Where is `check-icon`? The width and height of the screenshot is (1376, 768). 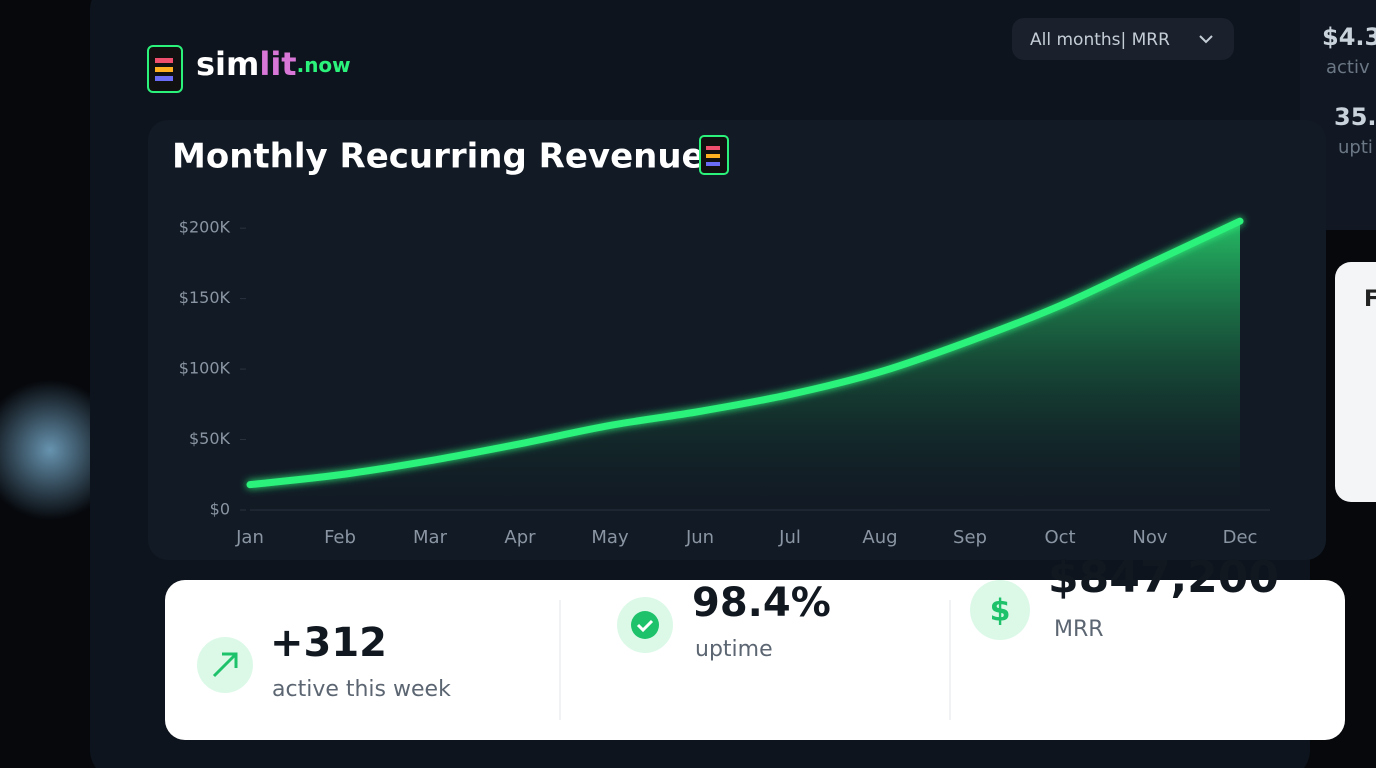
check-icon is located at coordinates (645, 625).